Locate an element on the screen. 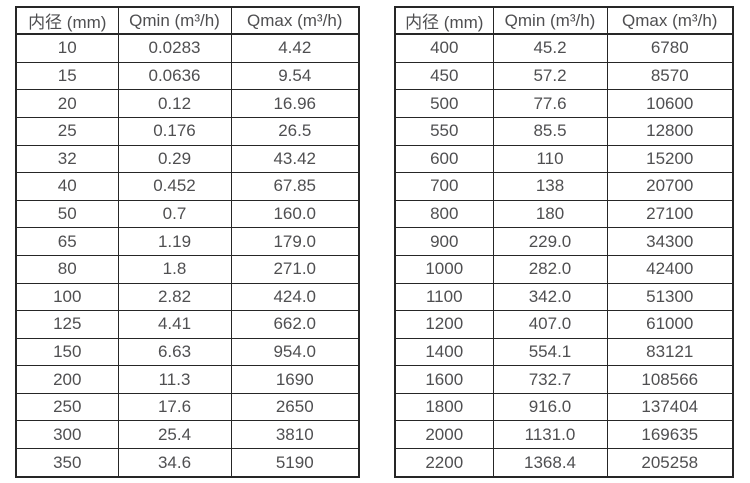 The image size is (750, 483). cell-qmin: 1.8 is located at coordinates (174, 269).